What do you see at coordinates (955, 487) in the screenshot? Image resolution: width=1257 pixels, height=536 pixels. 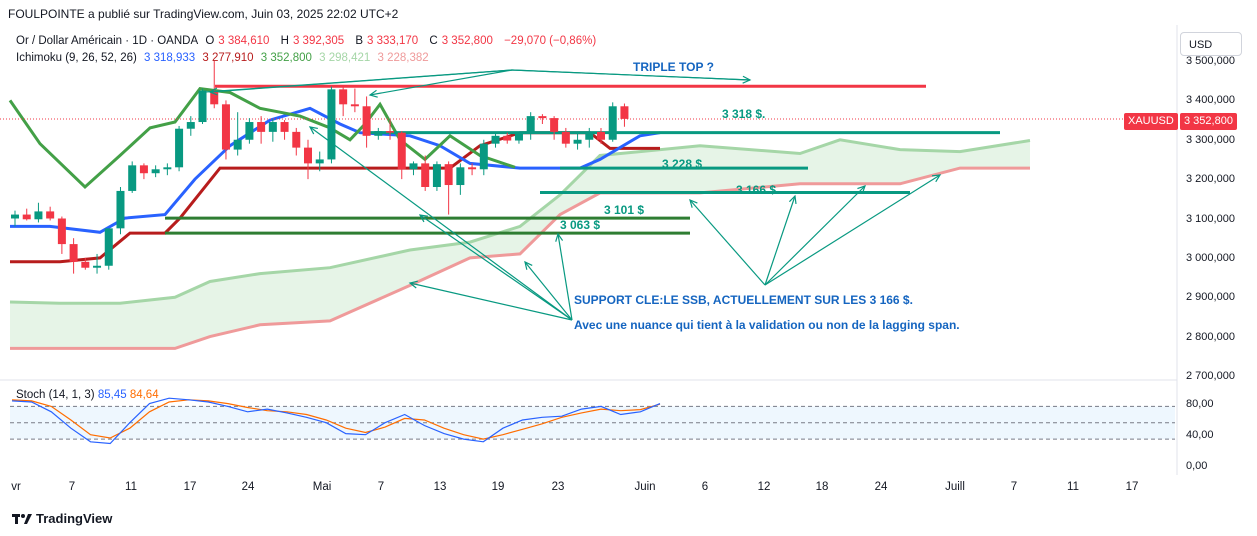 I see `time-axis-label: Juill` at bounding box center [955, 487].